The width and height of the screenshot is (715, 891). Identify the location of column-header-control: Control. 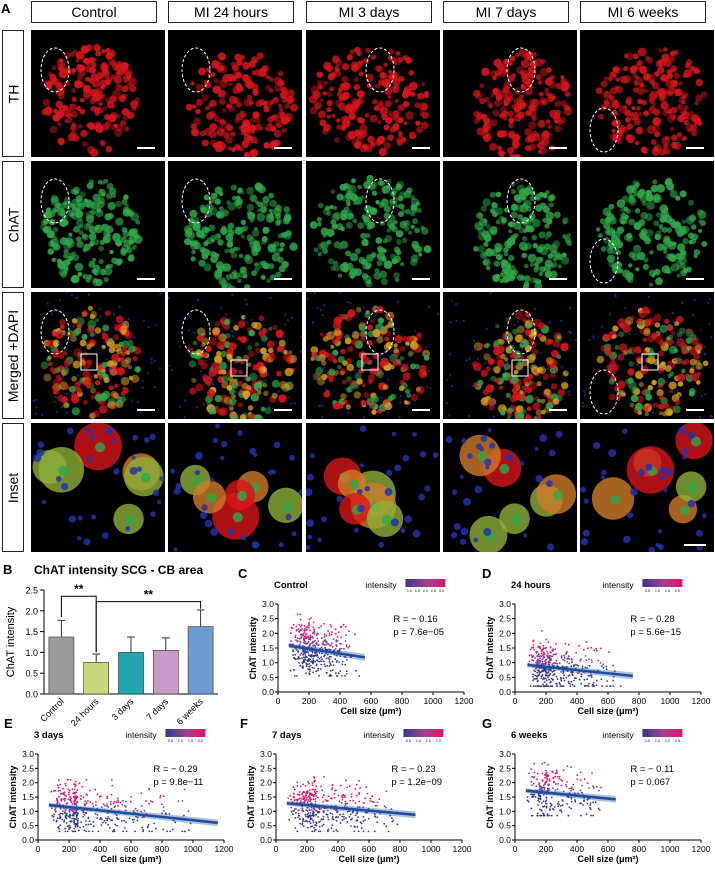
(94, 12).